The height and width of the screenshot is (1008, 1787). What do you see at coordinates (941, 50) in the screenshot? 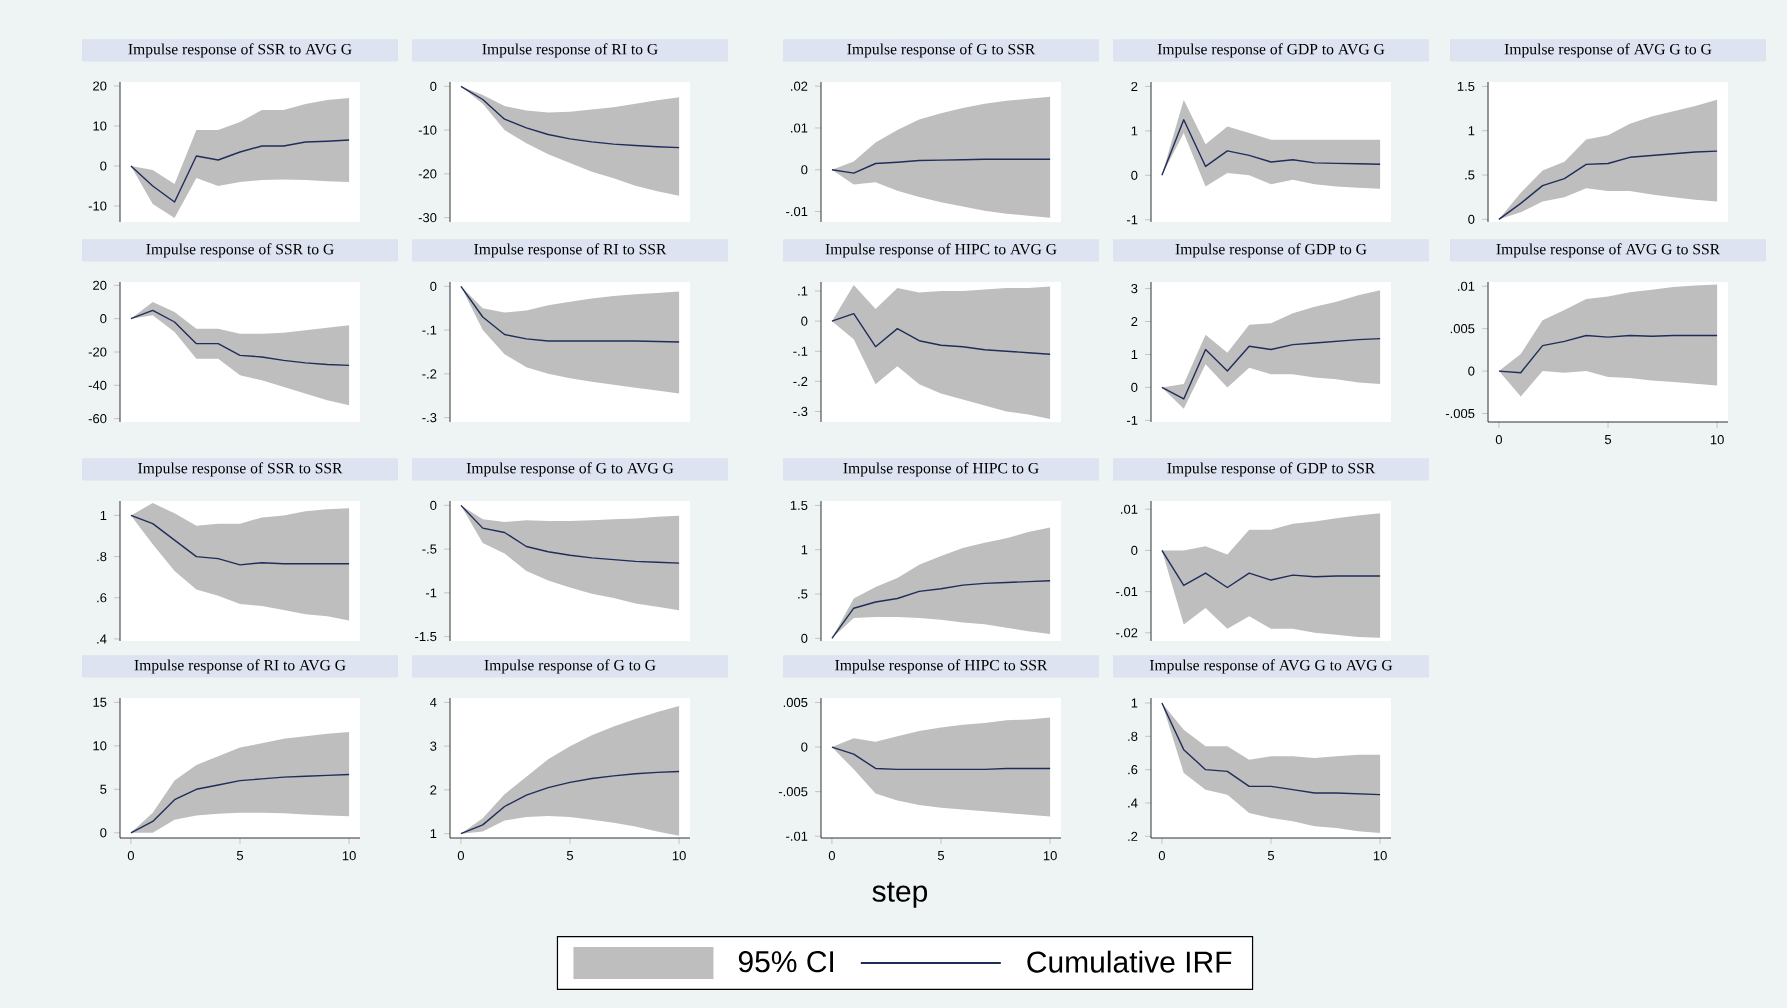
I see `chart-title: Impulse response of G to SSR` at bounding box center [941, 50].